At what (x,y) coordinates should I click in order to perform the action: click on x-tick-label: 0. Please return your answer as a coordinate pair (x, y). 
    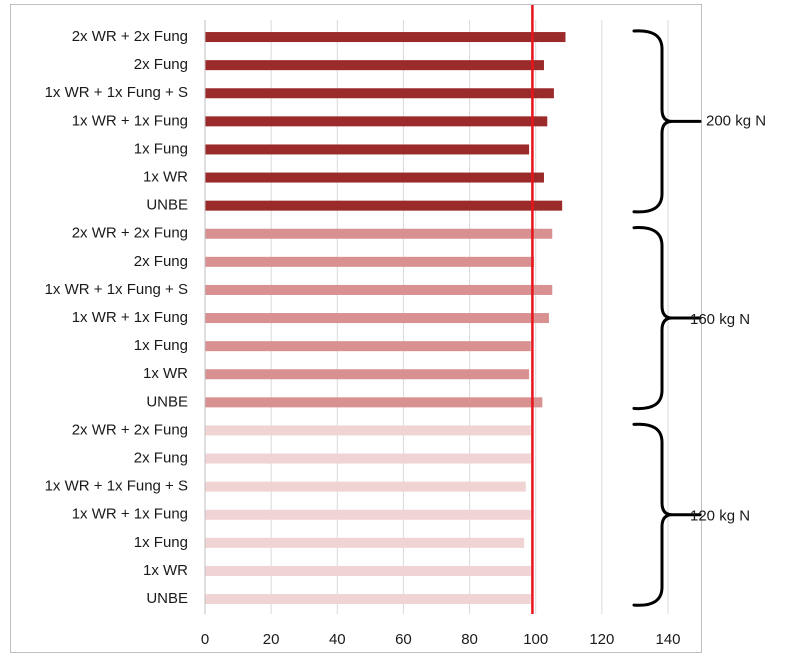
    Looking at the image, I should click on (205, 639).